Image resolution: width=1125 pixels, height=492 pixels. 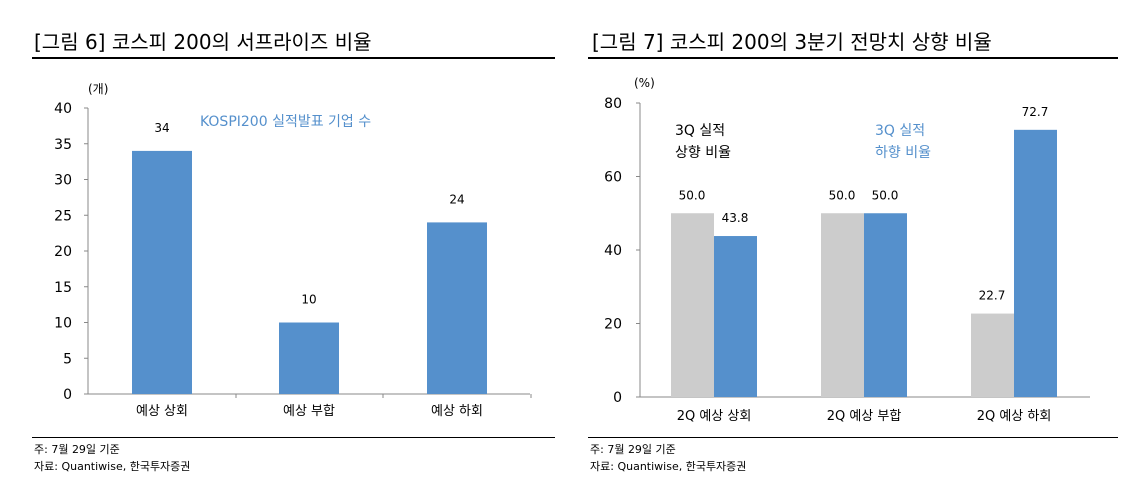 I want to click on data-label: 24, so click(x=456, y=199).